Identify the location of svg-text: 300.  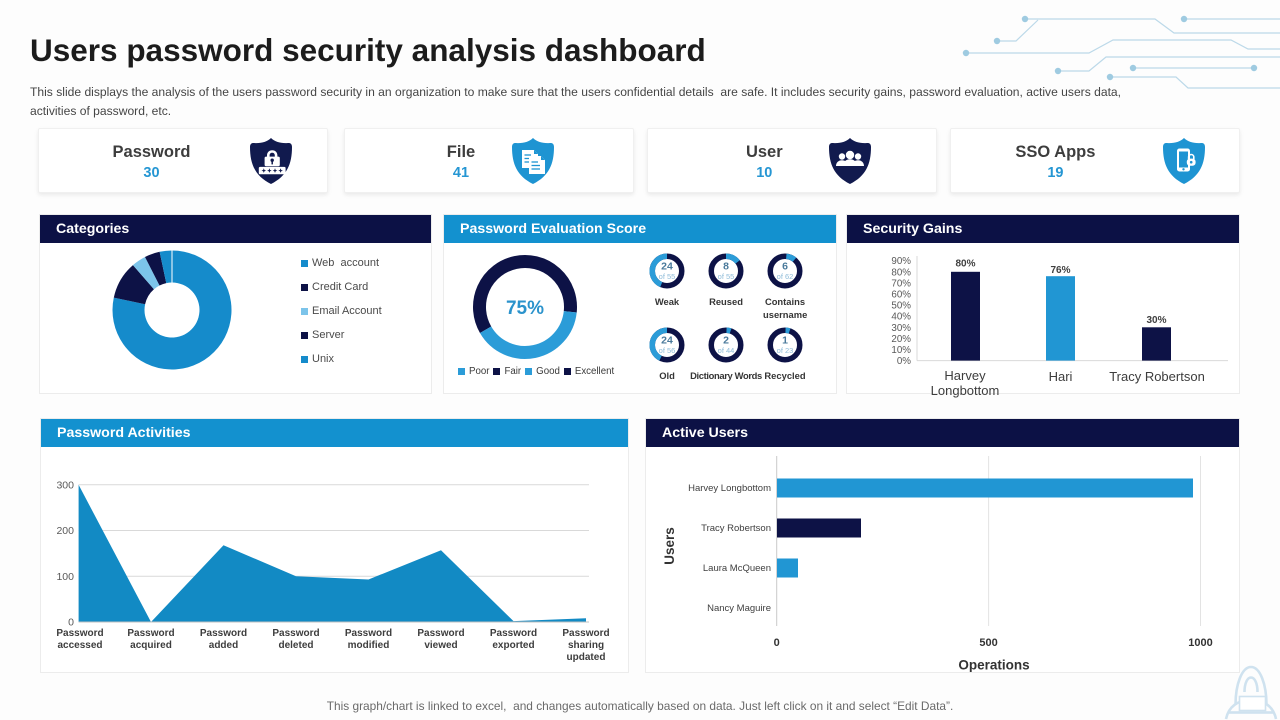
(65, 486).